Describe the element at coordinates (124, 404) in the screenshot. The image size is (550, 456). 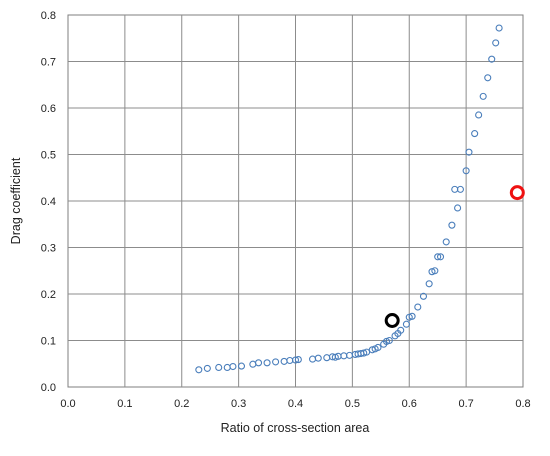
I see `x-tick-label: 0.1` at that location.